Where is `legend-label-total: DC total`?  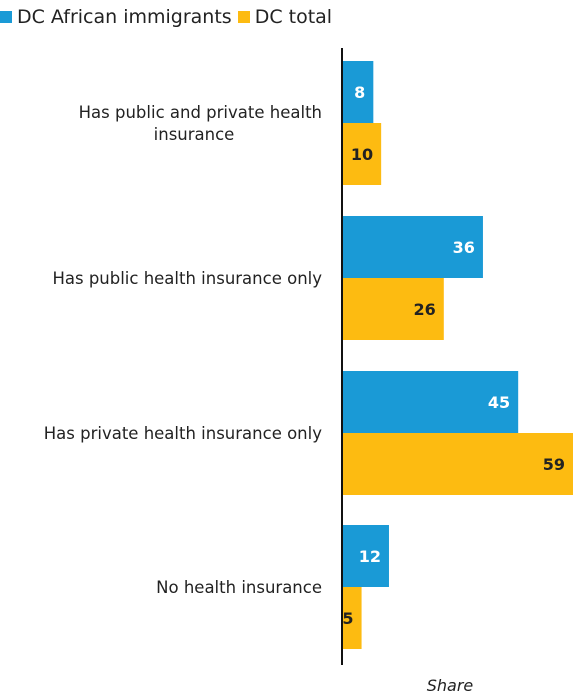
legend-label-total: DC total is located at coordinates (293, 17).